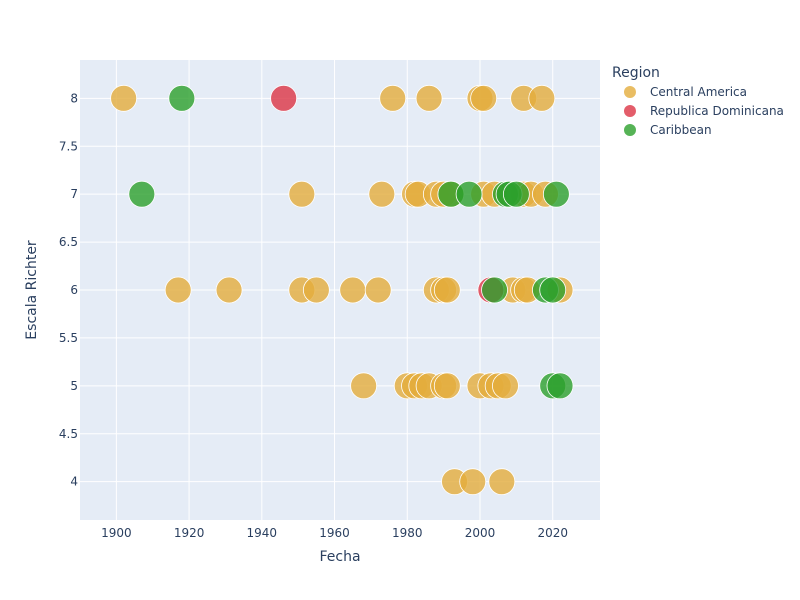 This screenshot has height=600, width=800. I want to click on y-tick-label: 8, so click(74, 98).